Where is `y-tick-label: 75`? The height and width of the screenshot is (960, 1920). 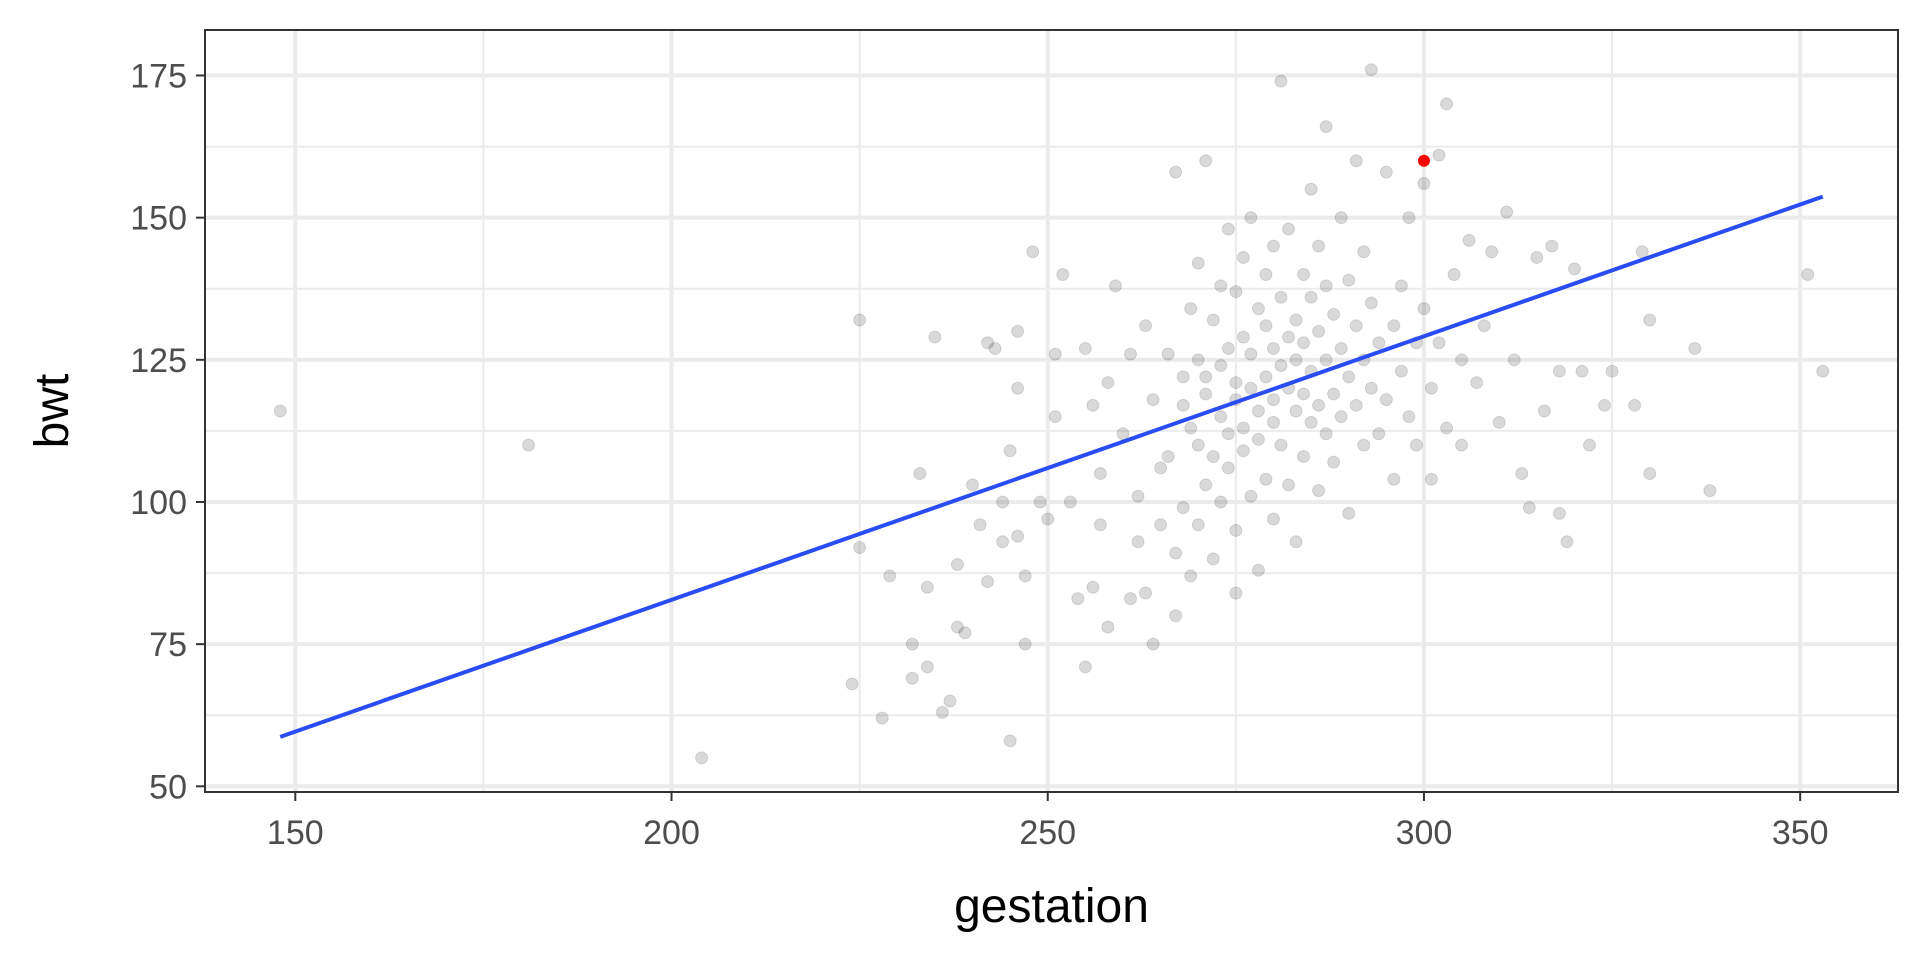
y-tick-label: 75 is located at coordinates (168, 645).